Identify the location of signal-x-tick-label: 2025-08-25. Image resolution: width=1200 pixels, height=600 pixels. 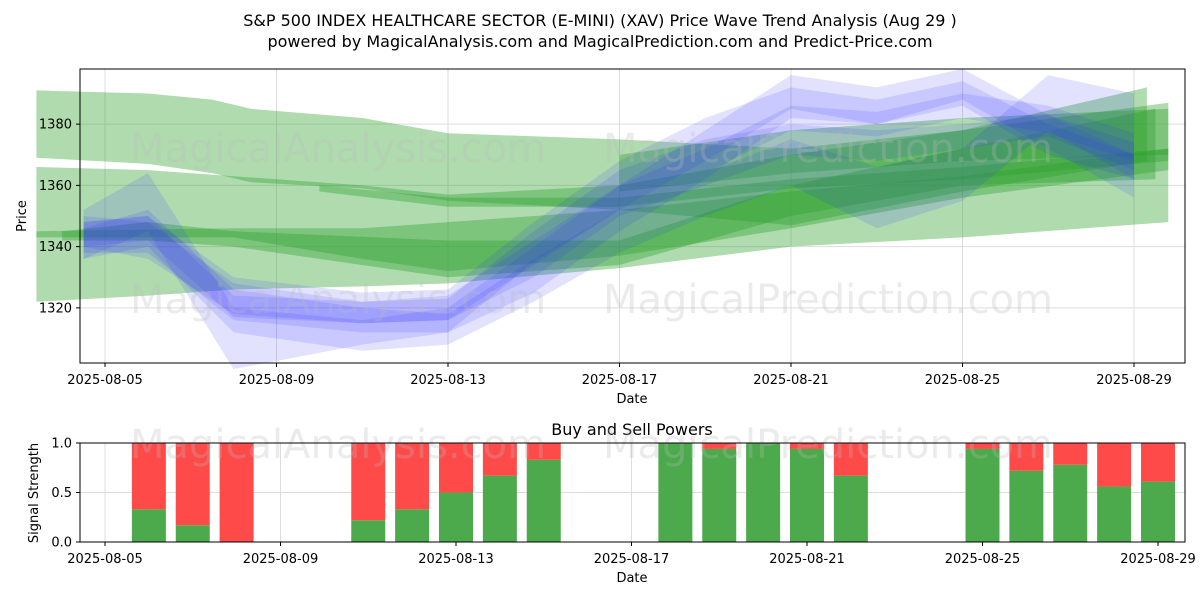
(983, 559).